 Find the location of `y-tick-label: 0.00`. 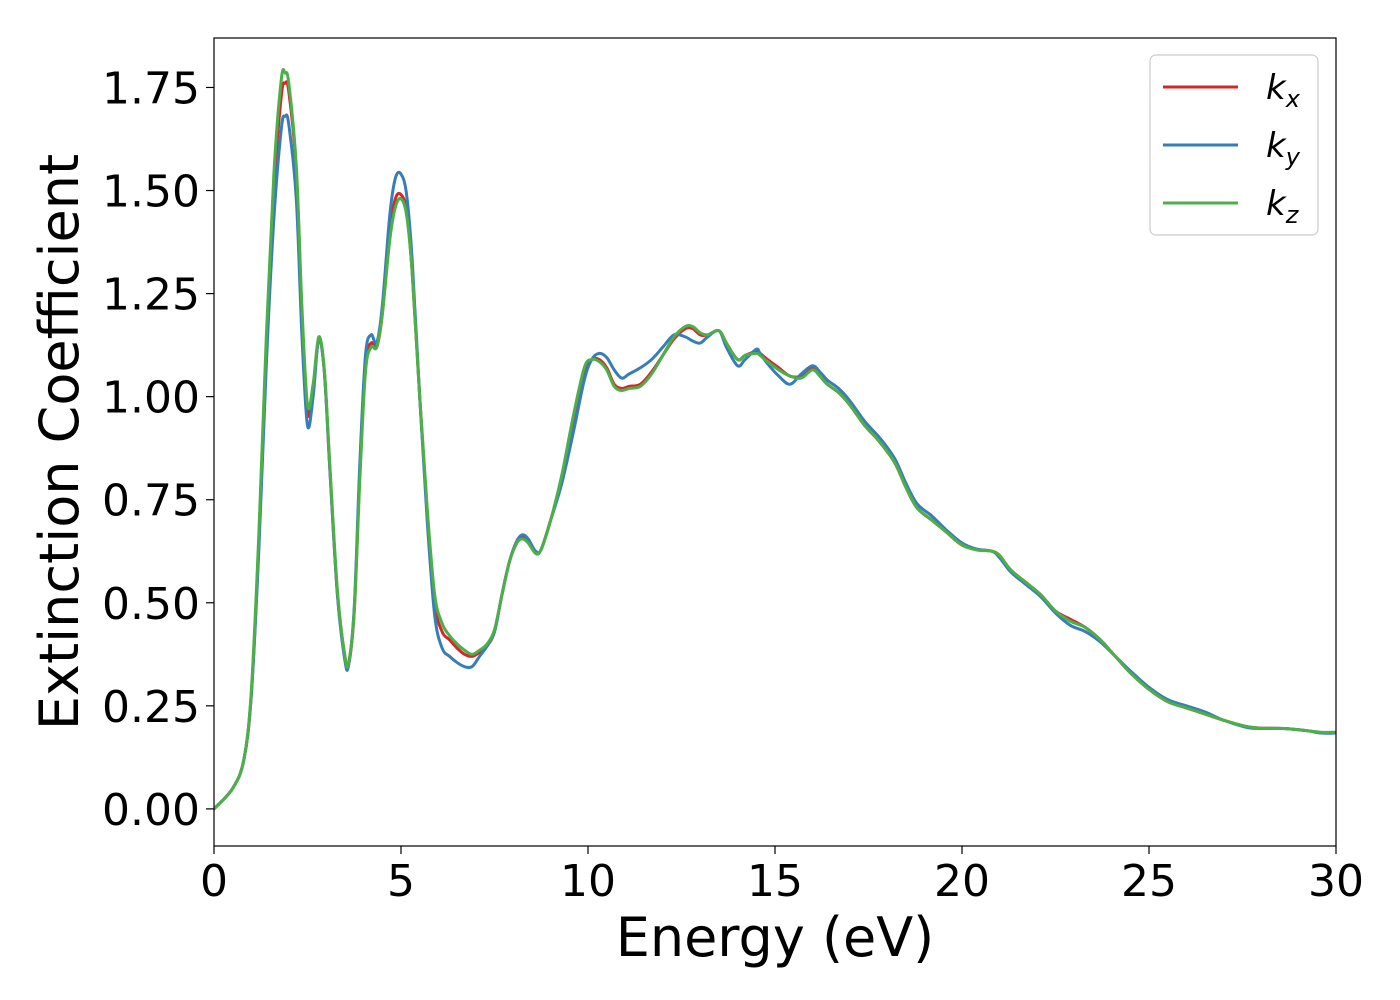

y-tick-label: 0.00 is located at coordinates (151, 810).